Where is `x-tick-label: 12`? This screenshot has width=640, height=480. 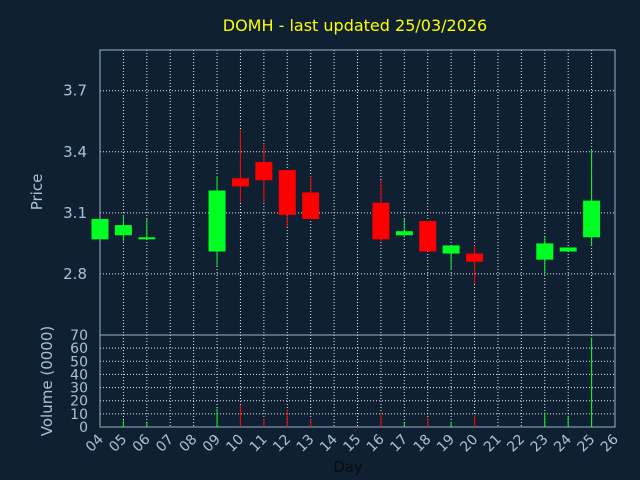
x-tick-label: 12 is located at coordinates (282, 444).